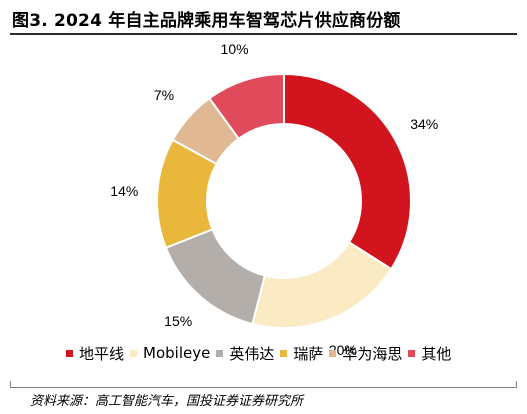 The width and height of the screenshot is (527, 414). Describe the element at coordinates (516, 384) in the screenshot. I see `frame-tick-right` at that location.